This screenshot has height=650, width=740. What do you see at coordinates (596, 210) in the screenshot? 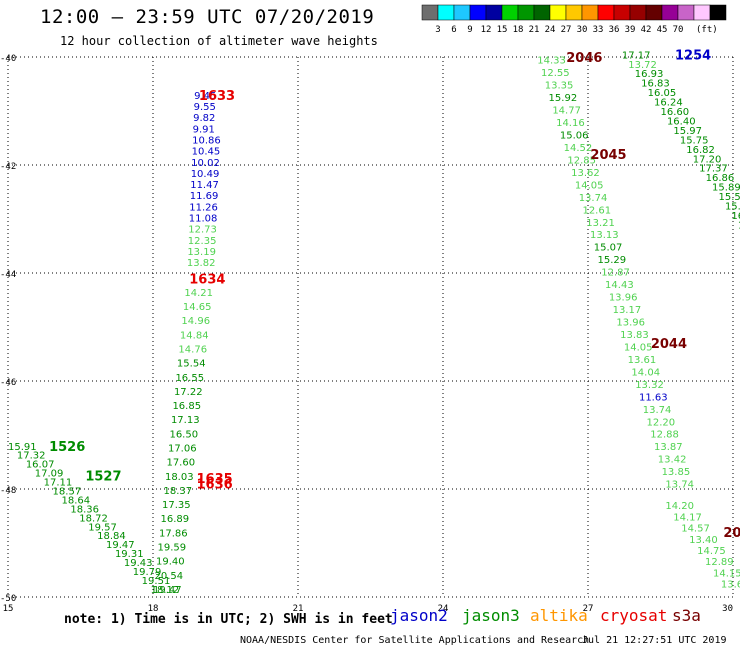
I see `swh-value: 12.61` at bounding box center [596, 210].